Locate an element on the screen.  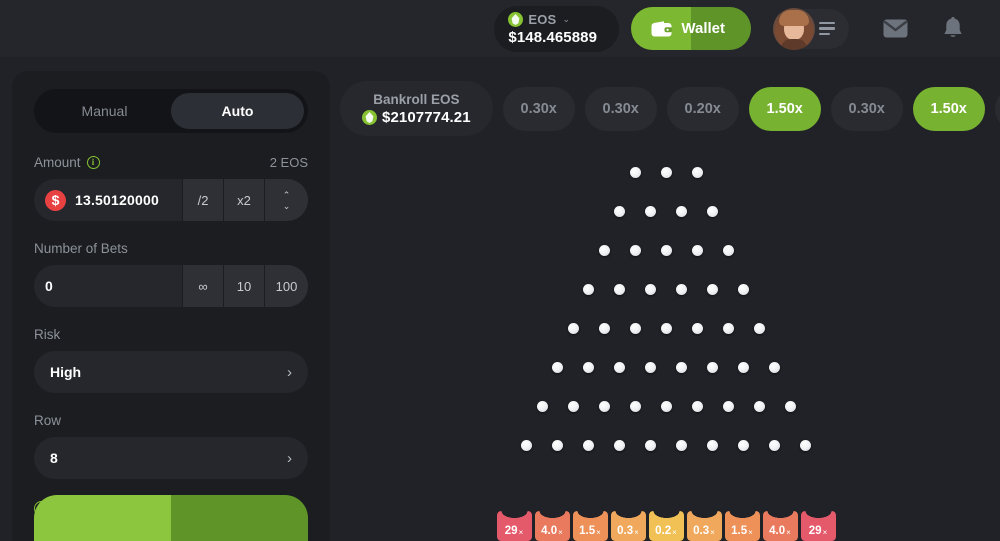
bankroll-amount-row: $2107774.21 is located at coordinates (416, 117).